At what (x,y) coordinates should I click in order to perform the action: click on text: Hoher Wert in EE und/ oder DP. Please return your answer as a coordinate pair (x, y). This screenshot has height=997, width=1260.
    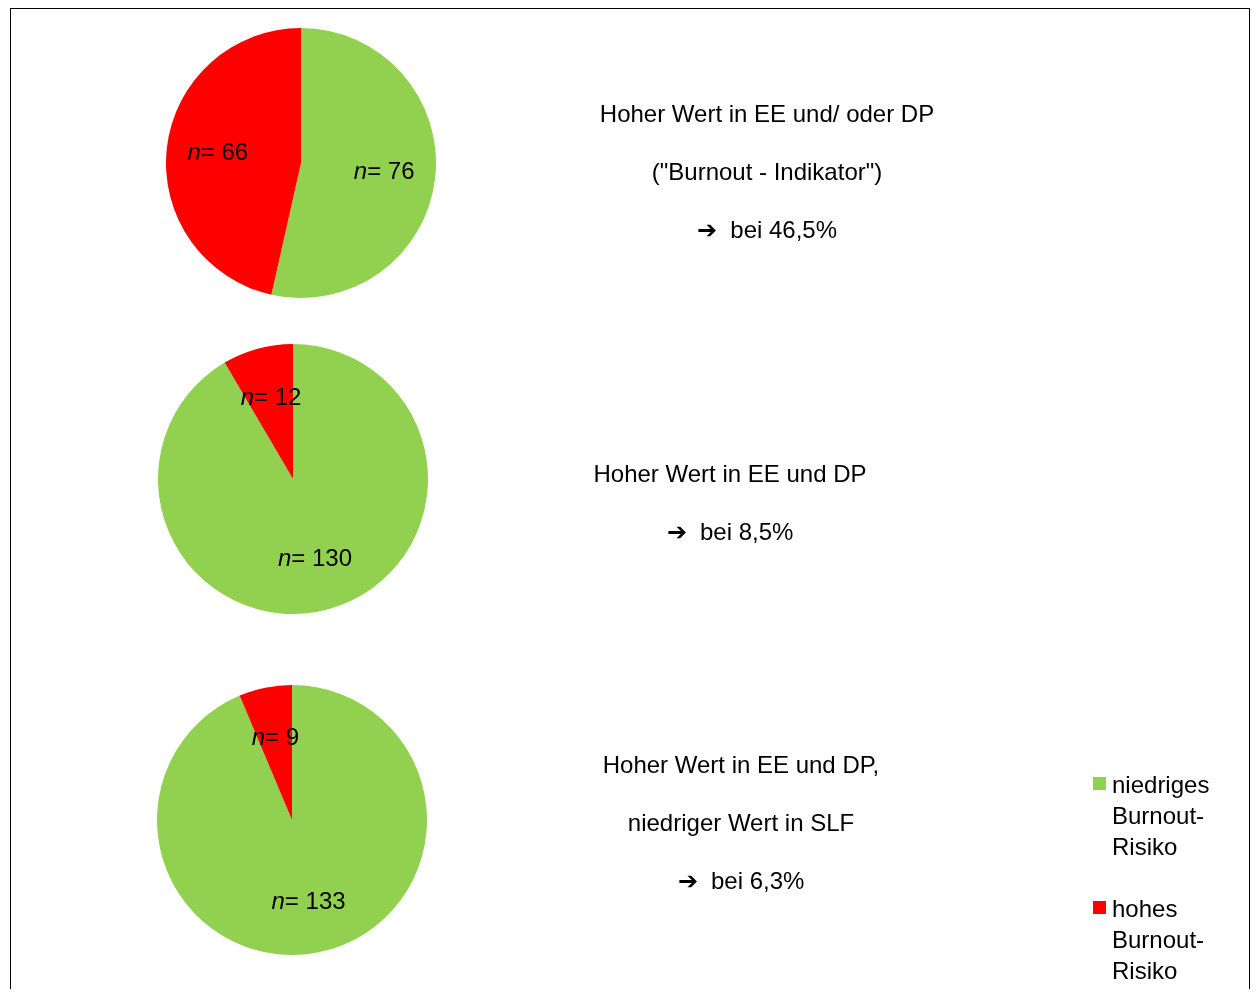
    Looking at the image, I should click on (767, 114).